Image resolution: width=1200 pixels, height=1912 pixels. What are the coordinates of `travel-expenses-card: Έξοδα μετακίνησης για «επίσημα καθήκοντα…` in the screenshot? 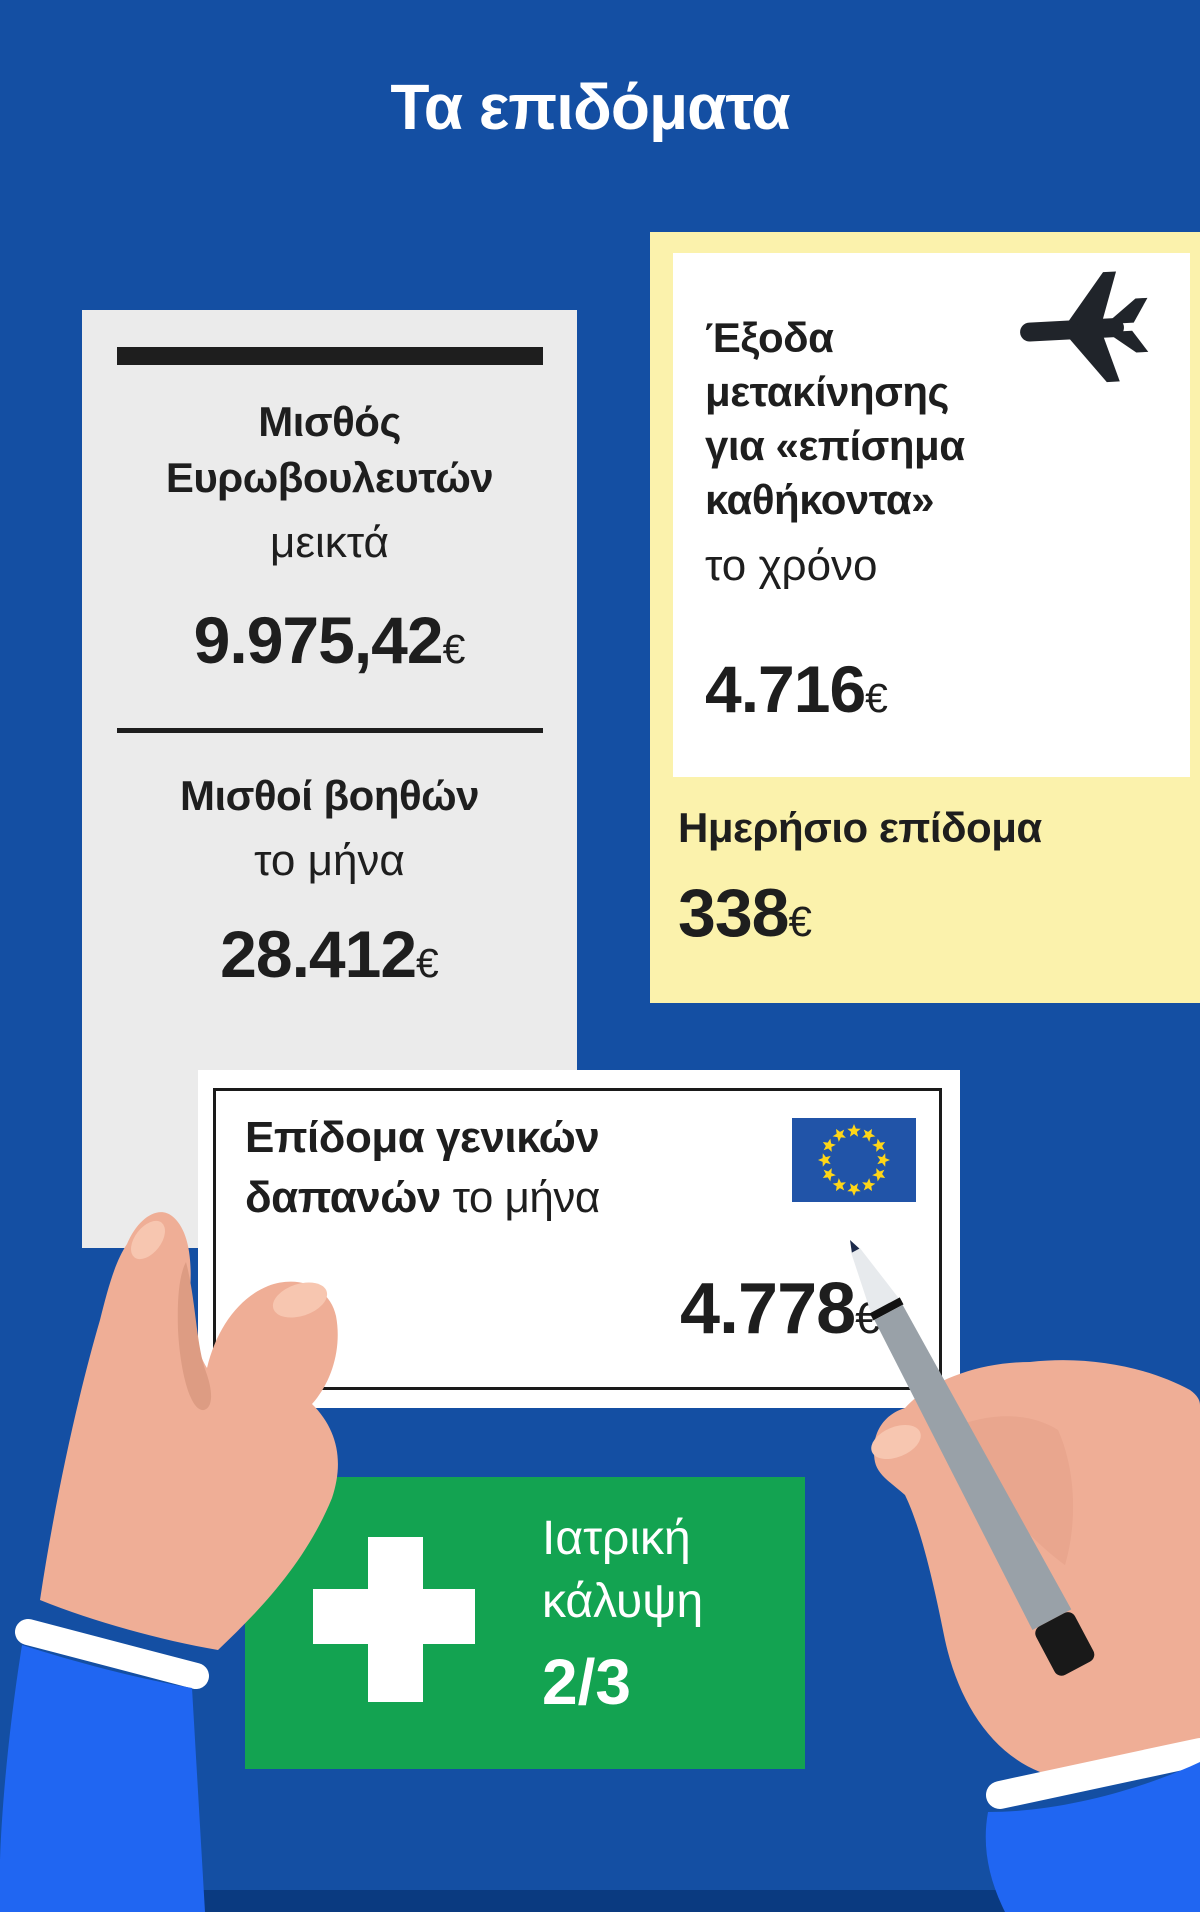 It's located at (931, 515).